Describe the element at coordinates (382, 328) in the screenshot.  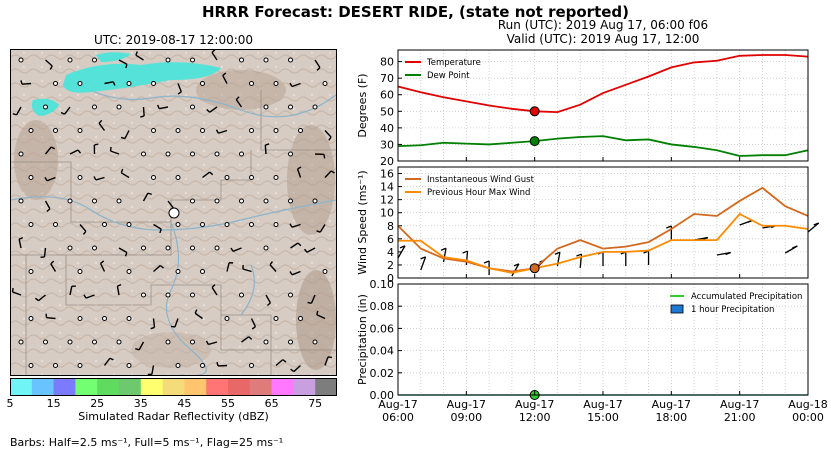
I see `y-tick-label: 0.06` at that location.